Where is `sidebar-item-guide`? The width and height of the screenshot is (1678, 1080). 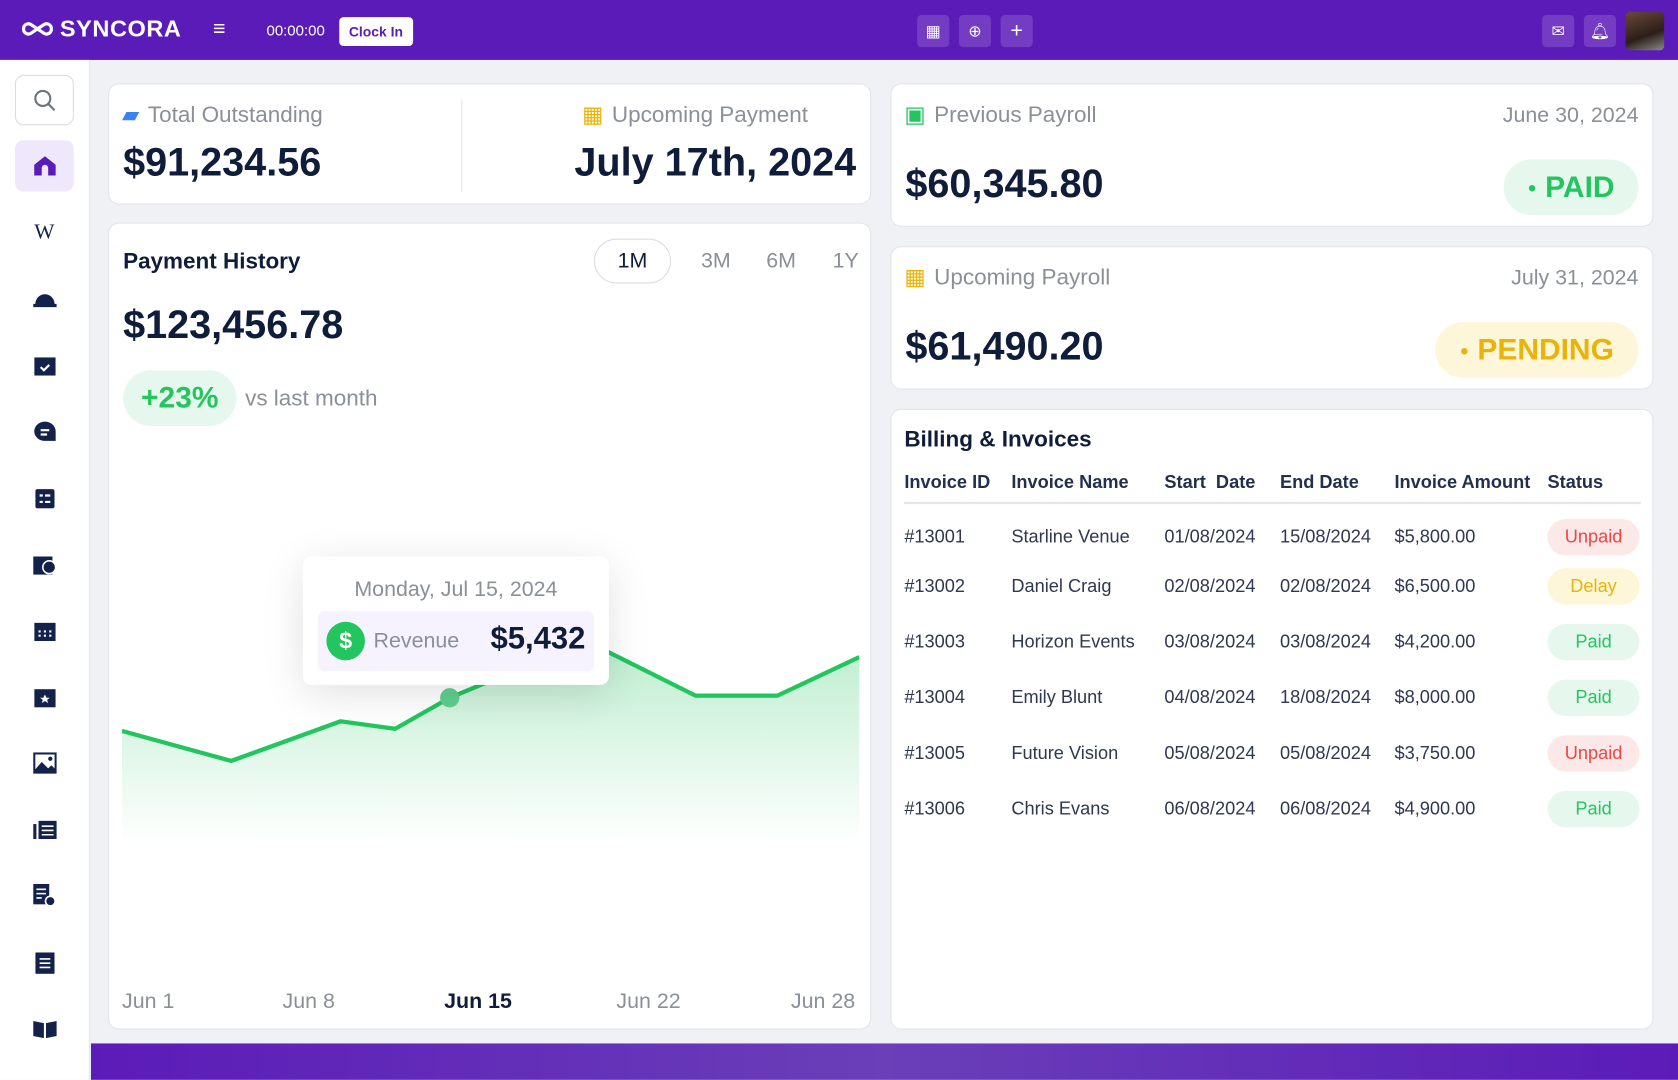 sidebar-item-guide is located at coordinates (44, 1028).